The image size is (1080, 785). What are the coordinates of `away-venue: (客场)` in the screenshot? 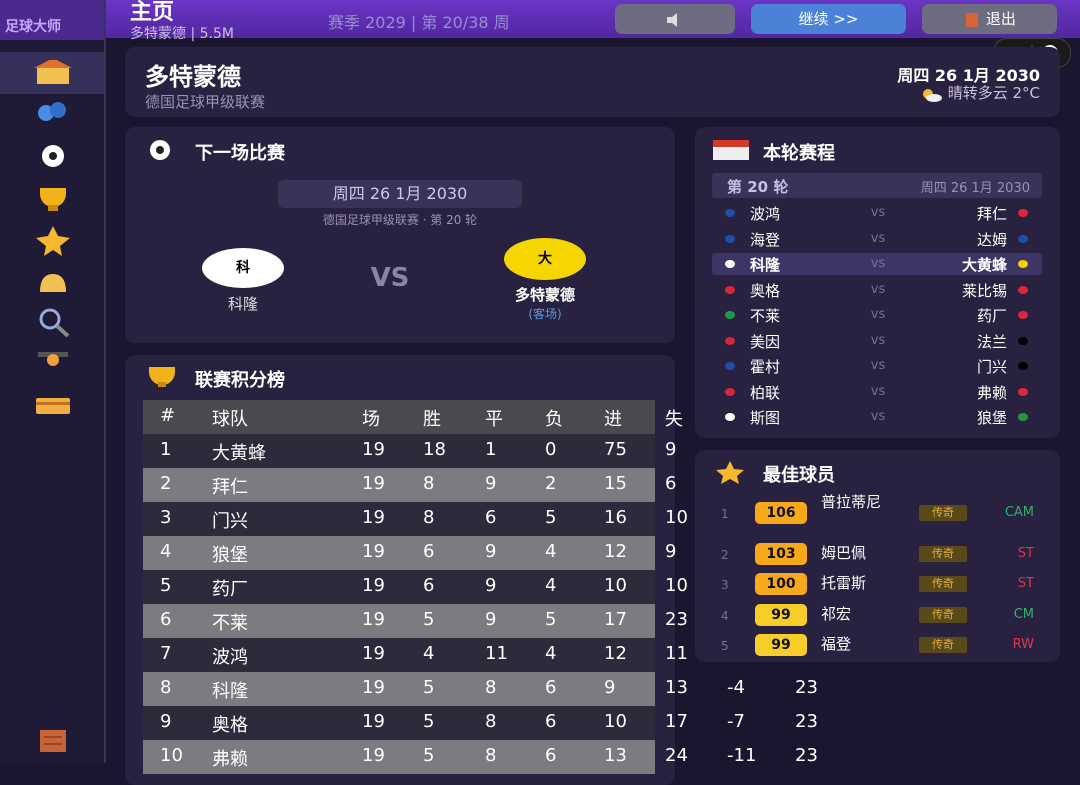 It's located at (545, 314).